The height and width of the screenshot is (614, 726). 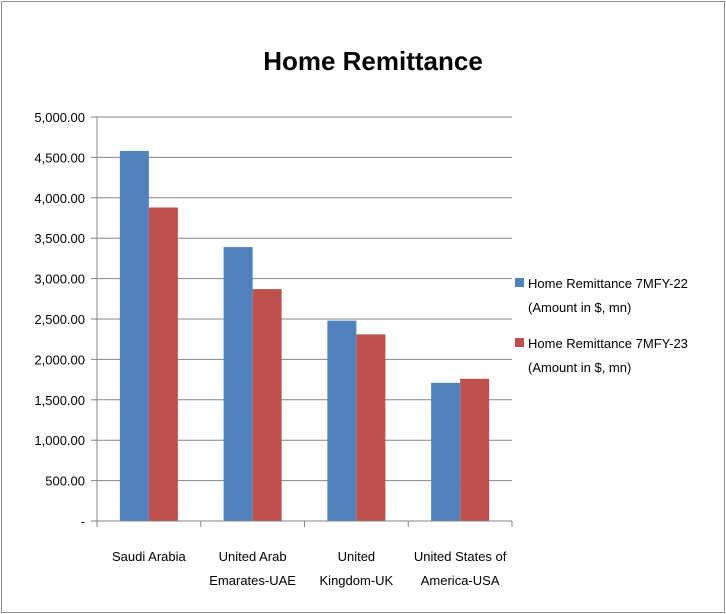 I want to click on y-tick-label-4: 2,000.00, so click(x=59, y=359).